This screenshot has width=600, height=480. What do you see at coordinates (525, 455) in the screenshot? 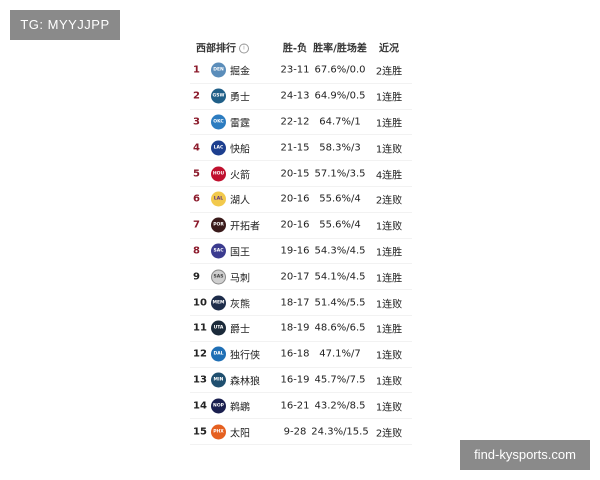
I see `watermark-bottom-right: find-kysports.com` at bounding box center [525, 455].